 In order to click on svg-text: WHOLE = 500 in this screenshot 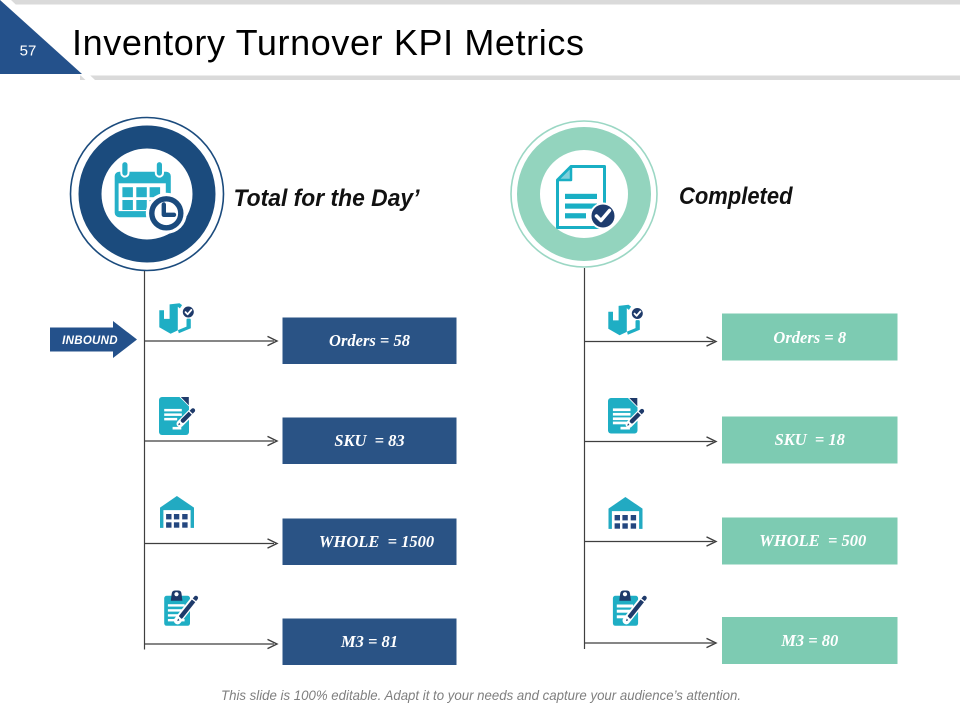, I will do `click(812, 540)`.